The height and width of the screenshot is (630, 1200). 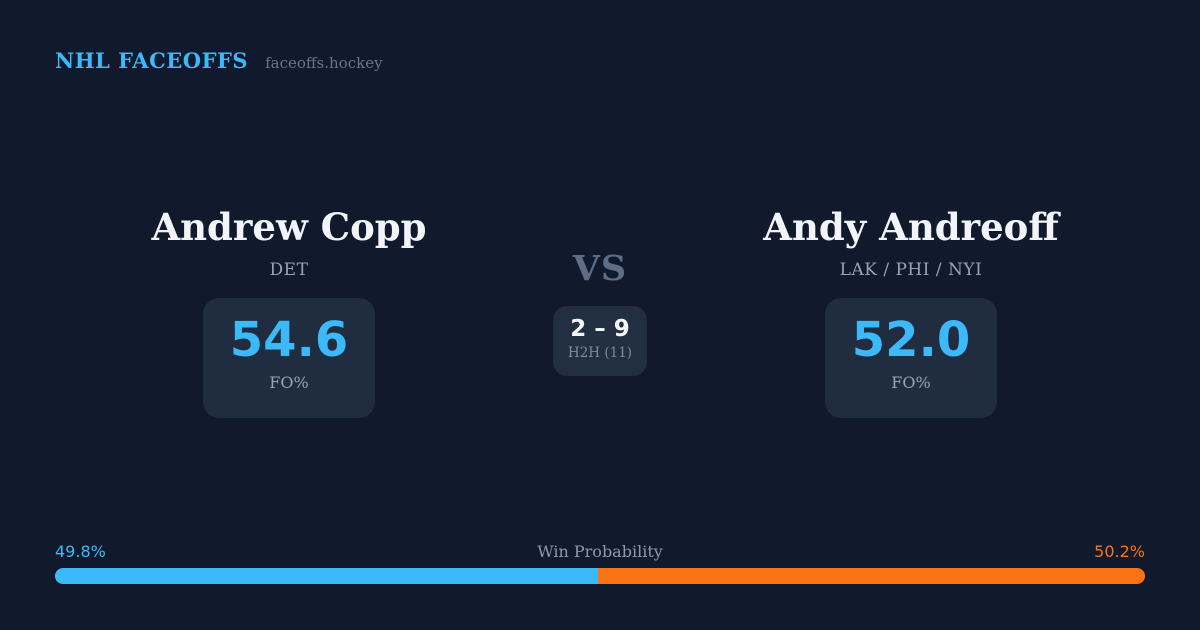 What do you see at coordinates (911, 227) in the screenshot?
I see `player-name-right: Andy Andreoff` at bounding box center [911, 227].